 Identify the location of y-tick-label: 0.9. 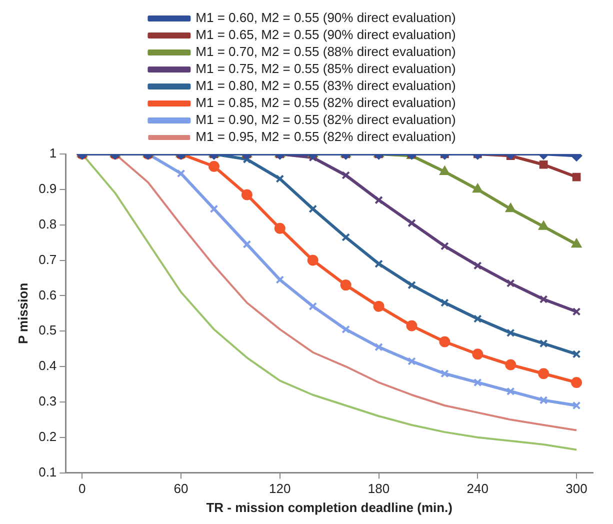
(47, 188).